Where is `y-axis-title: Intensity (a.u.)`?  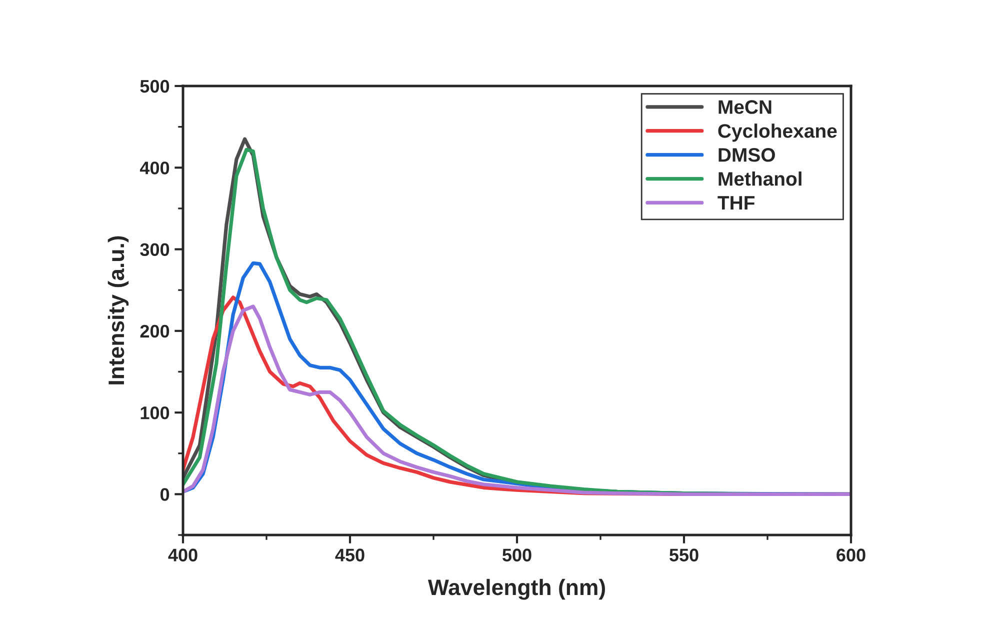
y-axis-title: Intensity (a.u.) is located at coordinates (118, 310).